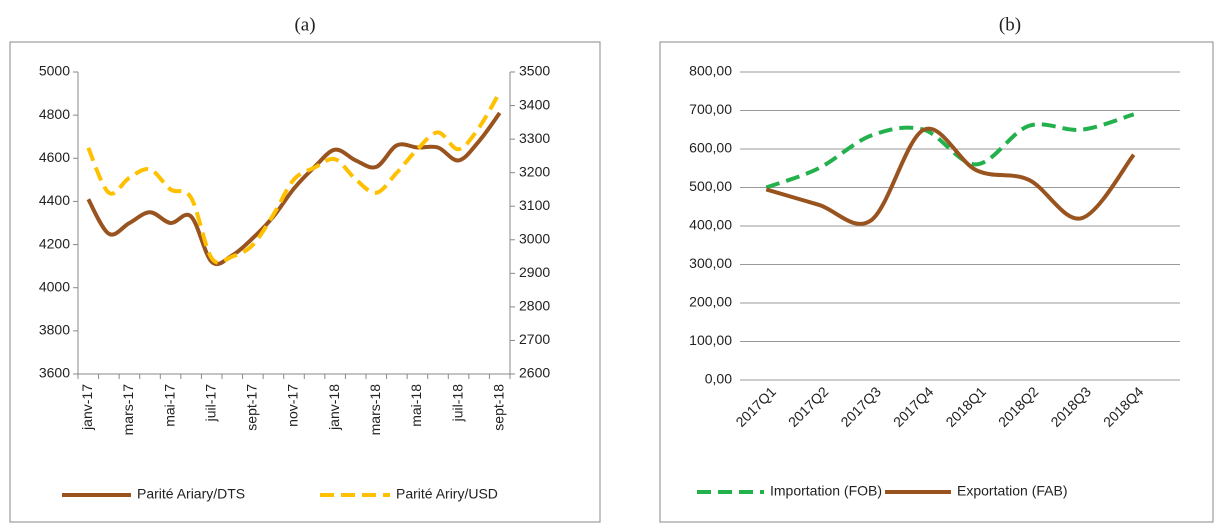  Describe the element at coordinates (710, 263) in the screenshot. I see `y-tick-label: 300,00` at that location.